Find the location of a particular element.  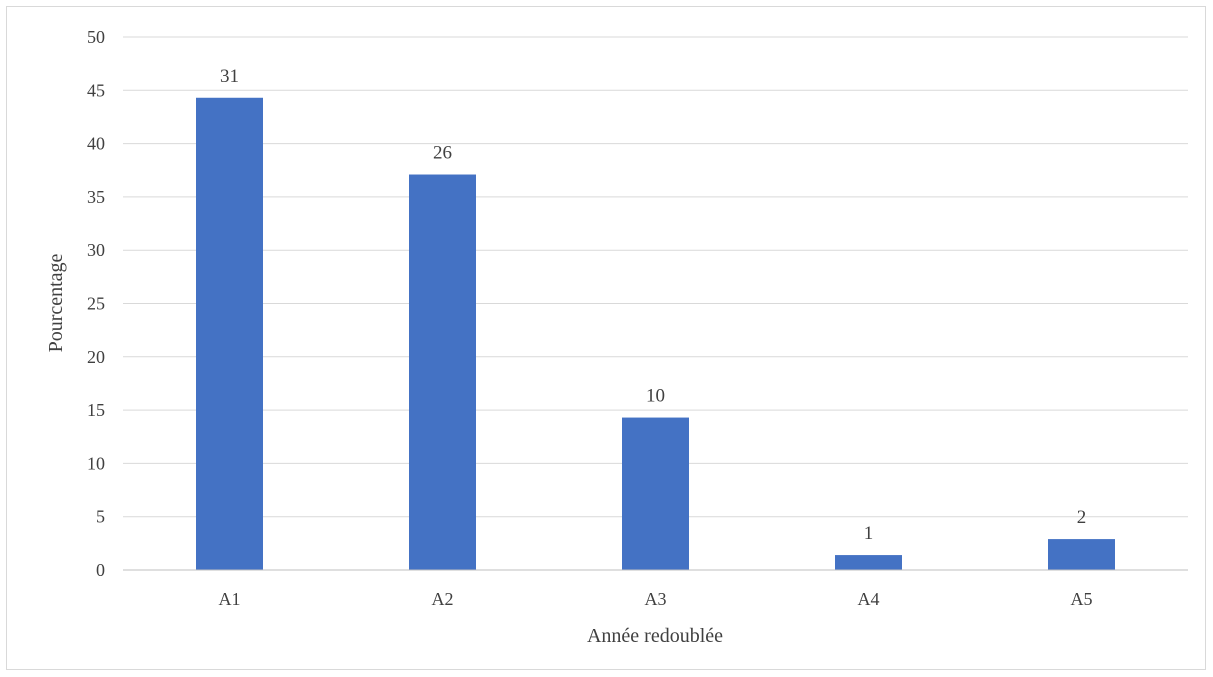

y-tick-label: 5 is located at coordinates (100, 517).